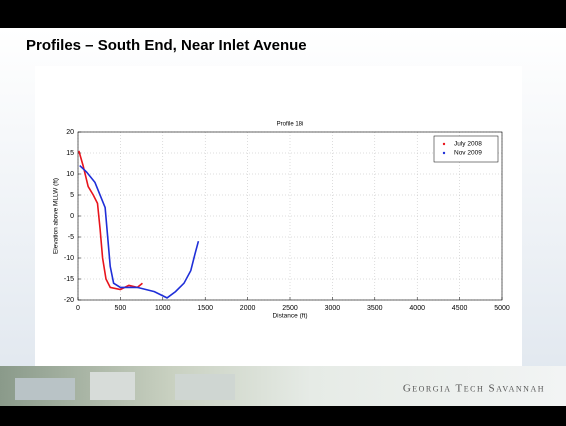  I want to click on x-axis-label: Distance (ft), so click(289, 316).